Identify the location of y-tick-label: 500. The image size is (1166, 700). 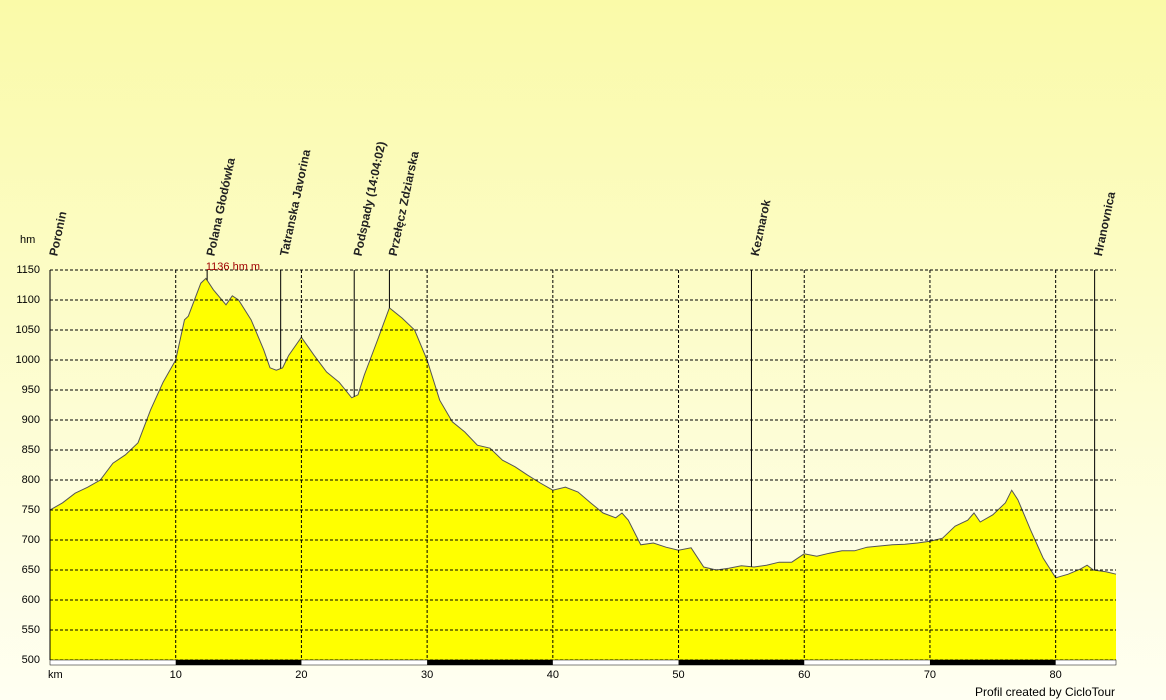
(31, 660).